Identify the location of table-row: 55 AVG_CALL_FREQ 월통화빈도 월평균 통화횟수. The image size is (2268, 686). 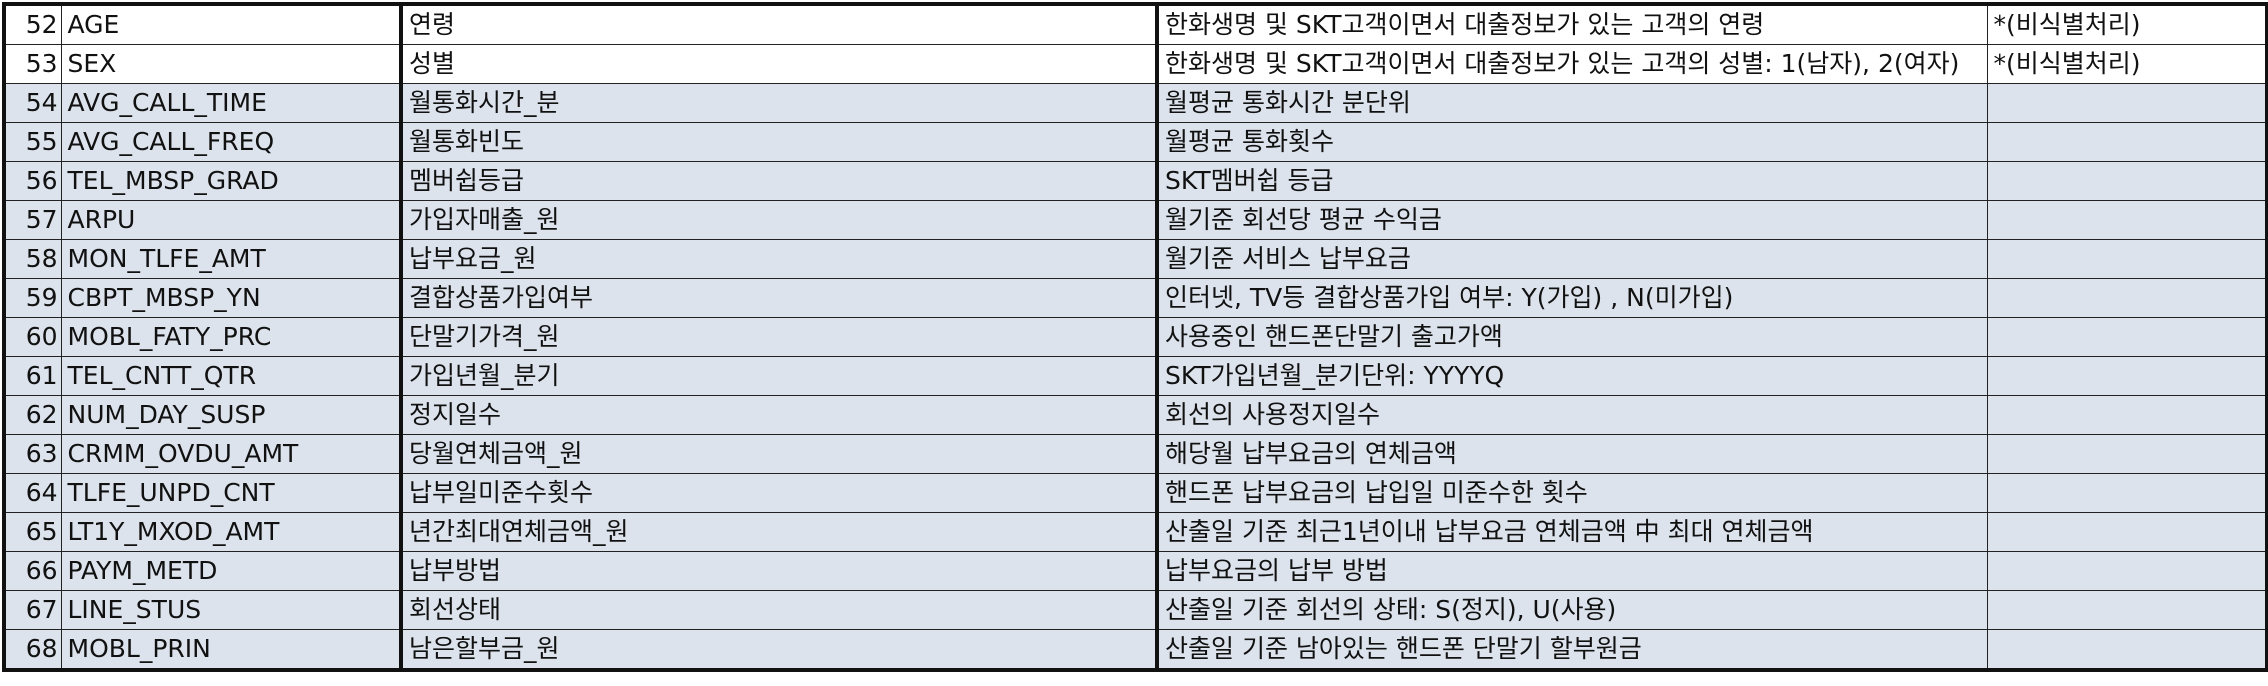
(1135, 142).